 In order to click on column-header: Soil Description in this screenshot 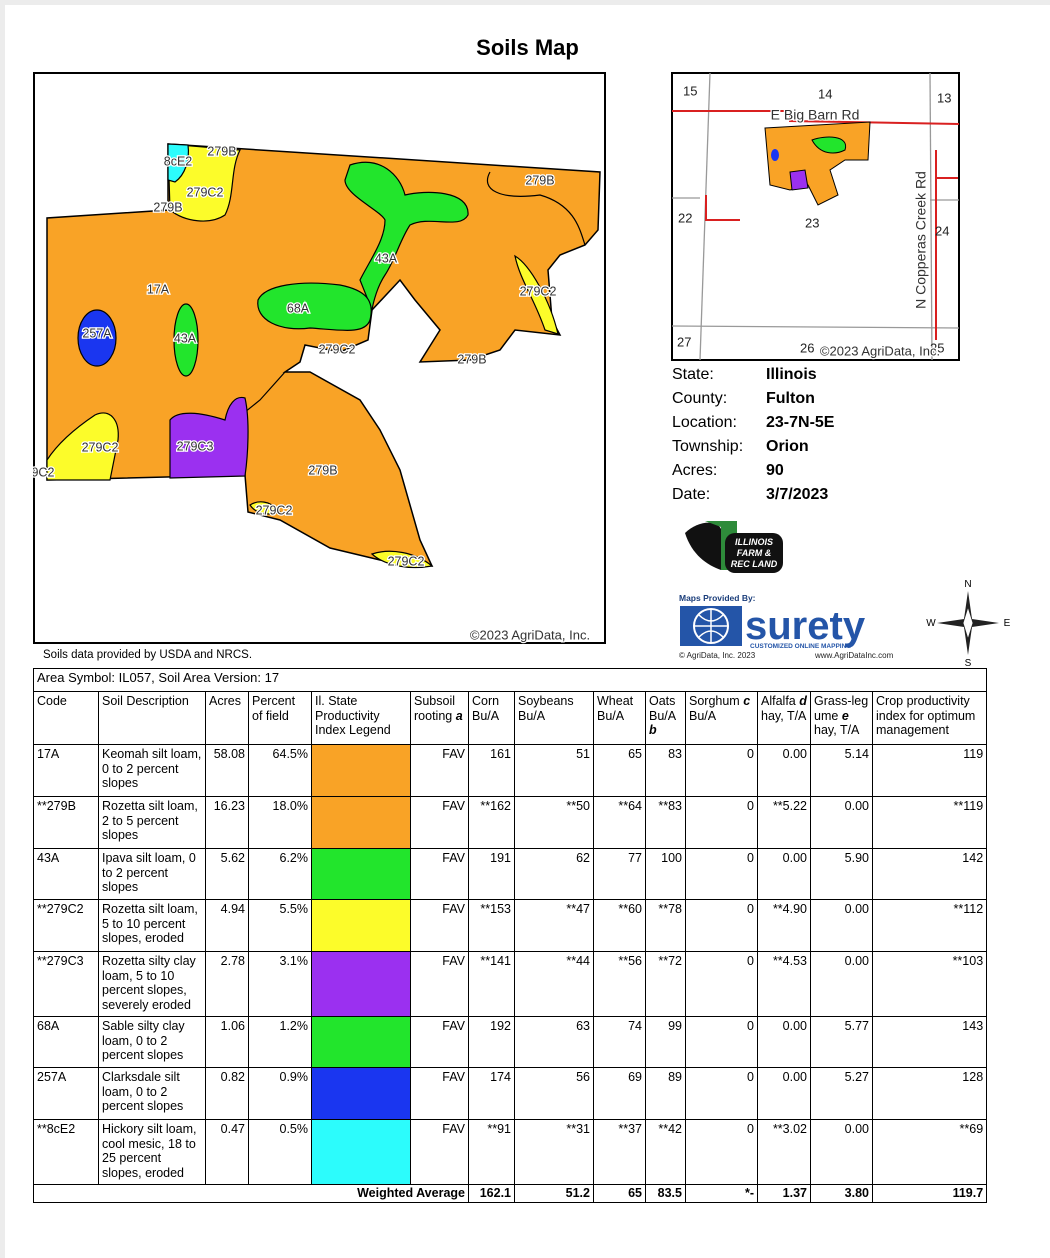, I will do `click(152, 718)`.